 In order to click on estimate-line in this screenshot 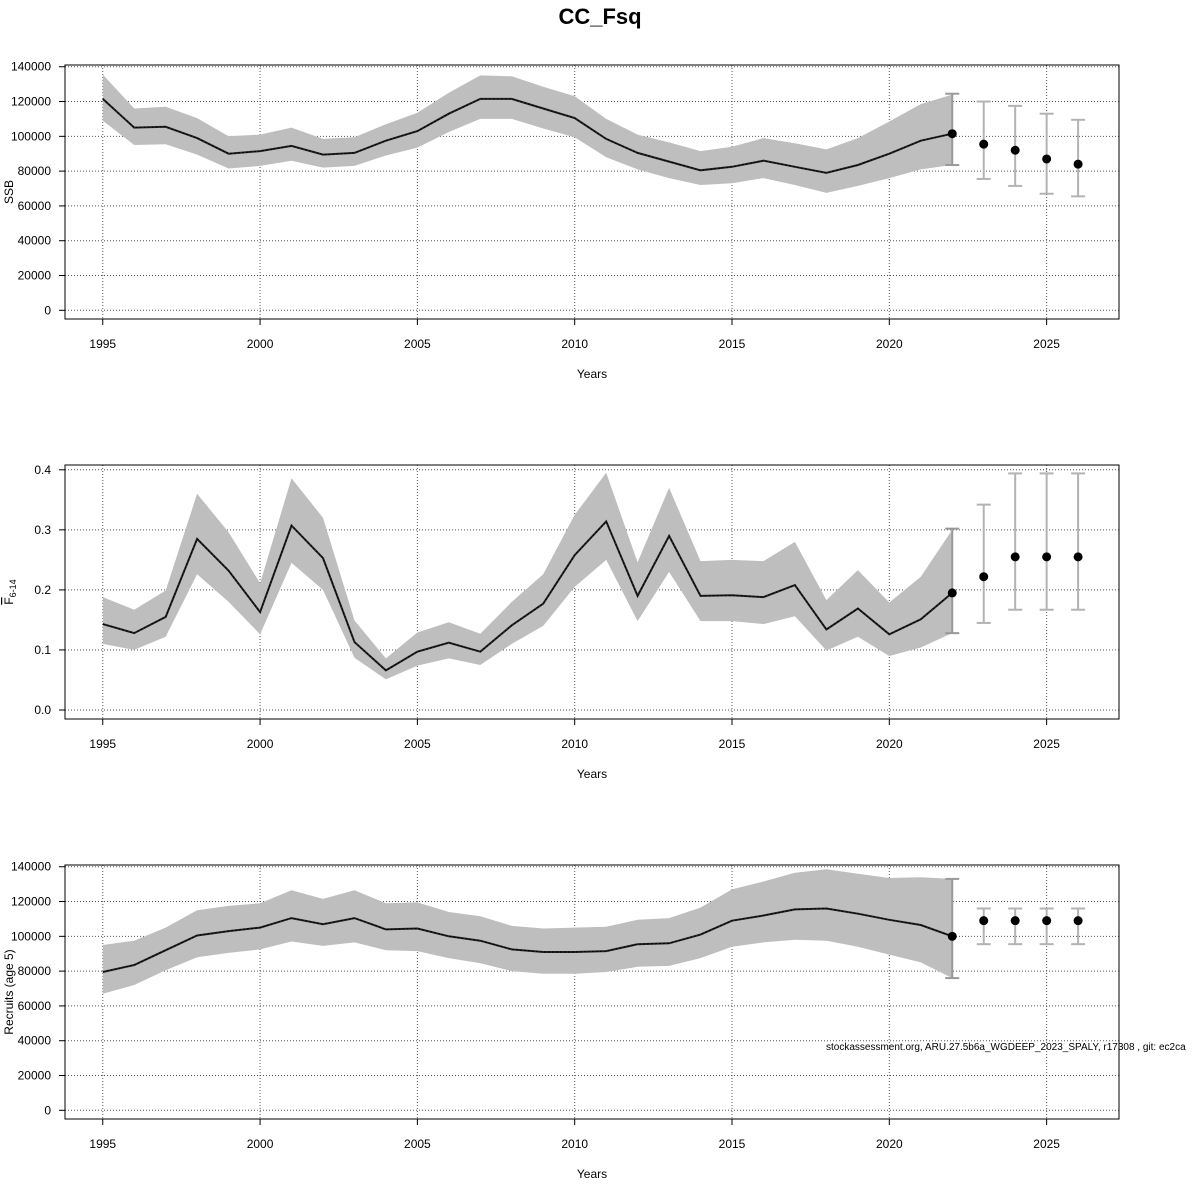, I will do `click(527, 135)`.